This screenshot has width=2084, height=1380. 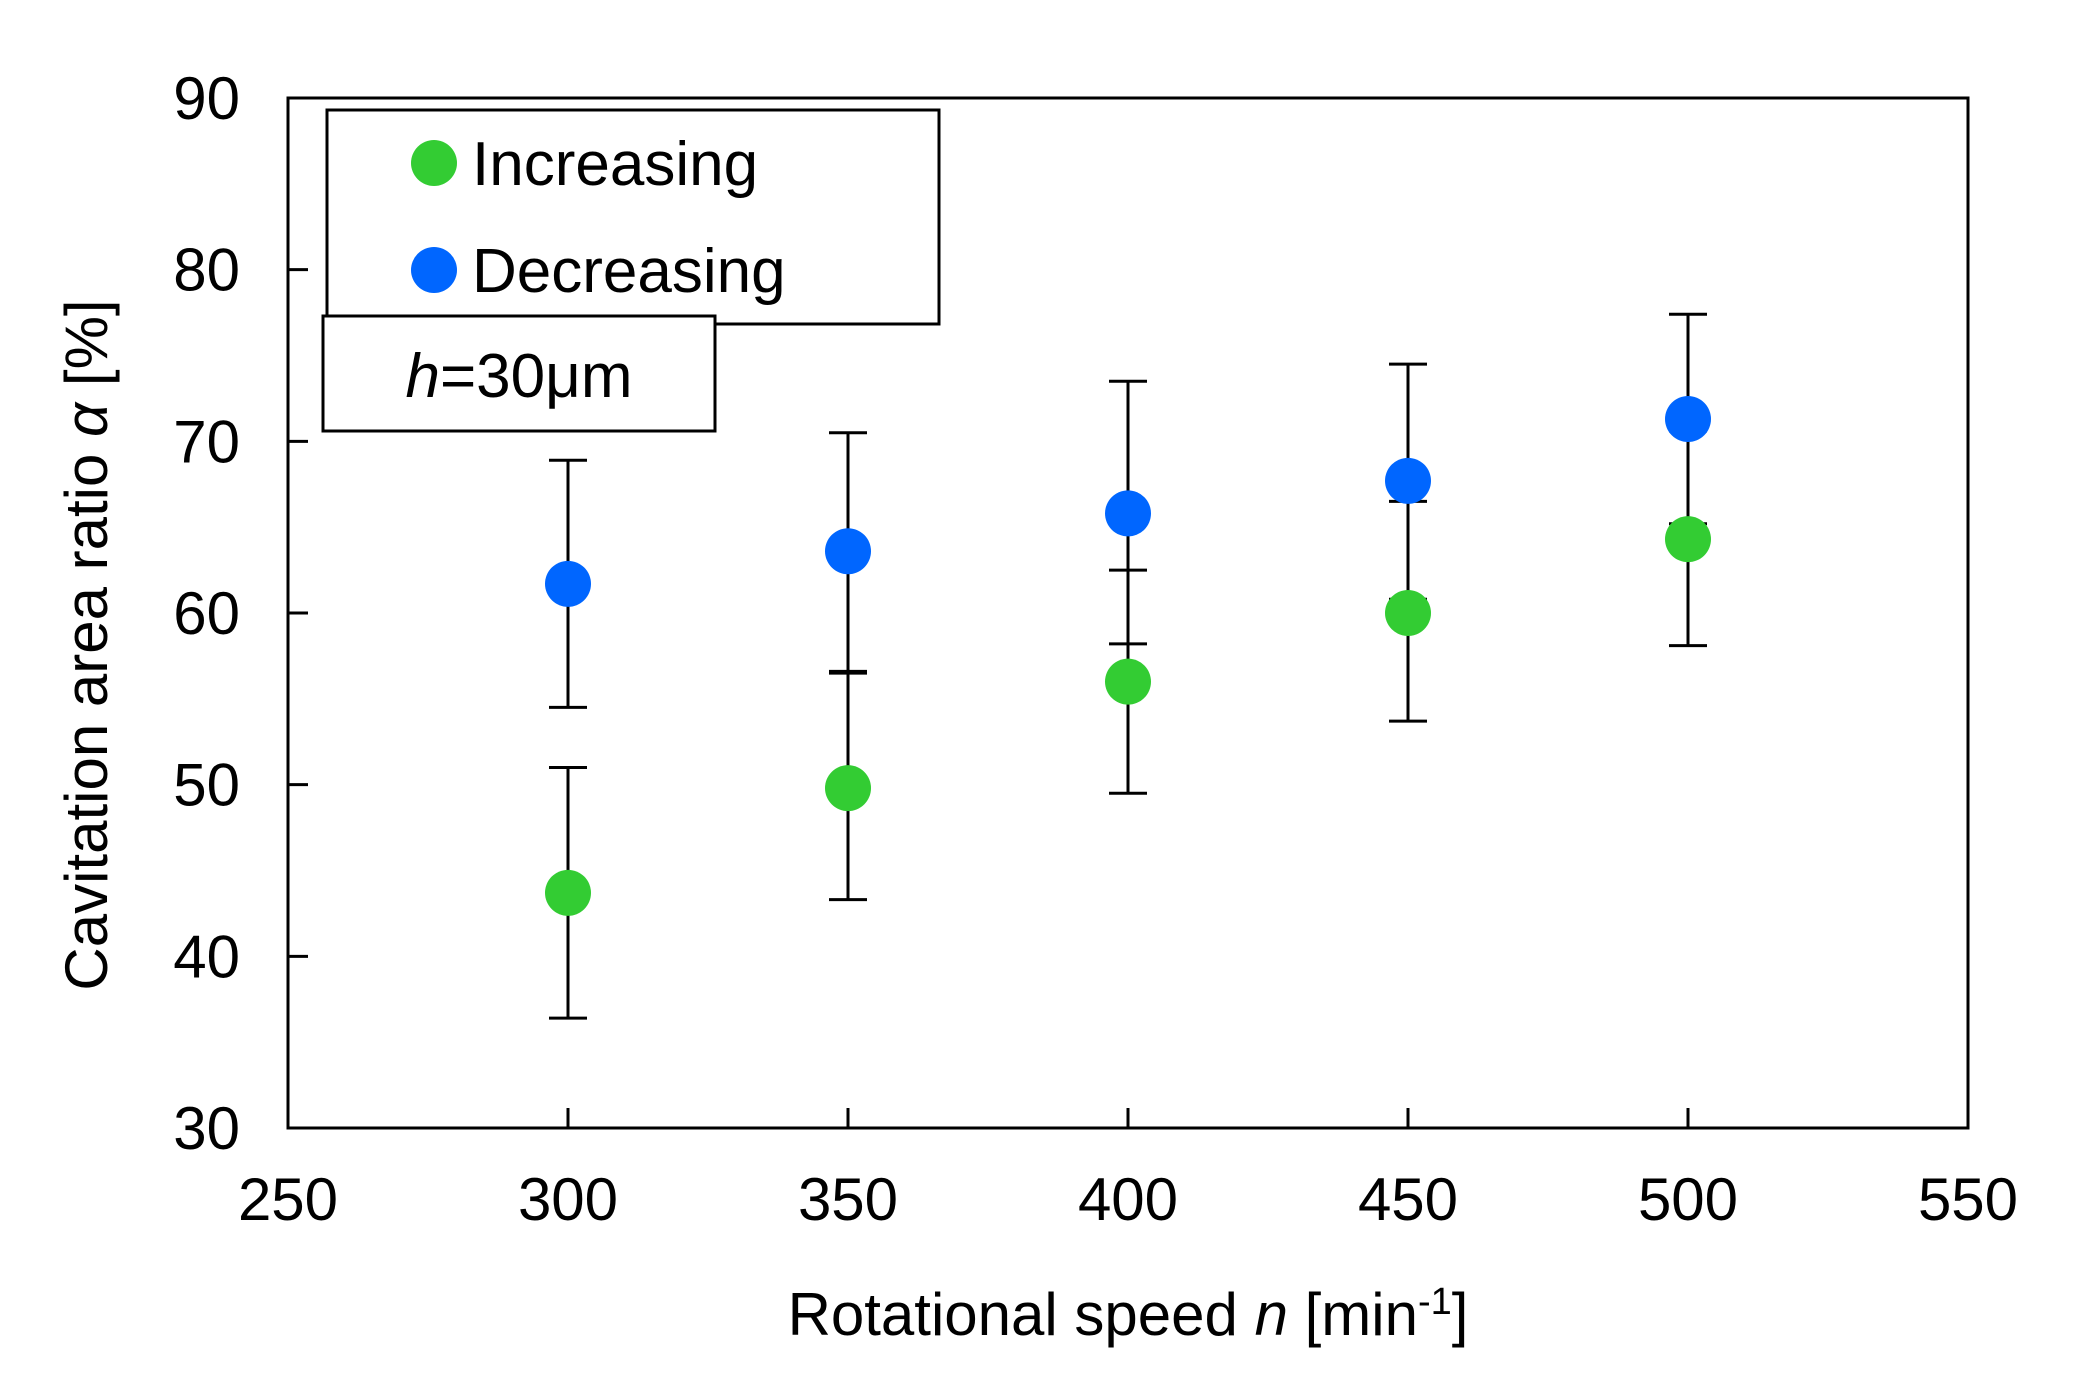 I want to click on x-axis-title-var: n, so click(x=1271, y=1314).